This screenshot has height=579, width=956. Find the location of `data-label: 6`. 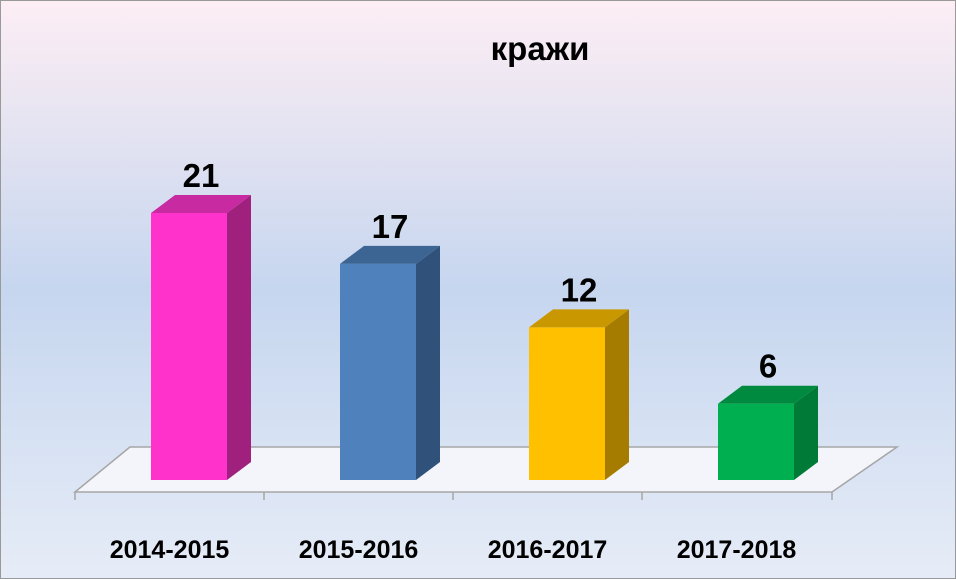

data-label: 6 is located at coordinates (768, 366).